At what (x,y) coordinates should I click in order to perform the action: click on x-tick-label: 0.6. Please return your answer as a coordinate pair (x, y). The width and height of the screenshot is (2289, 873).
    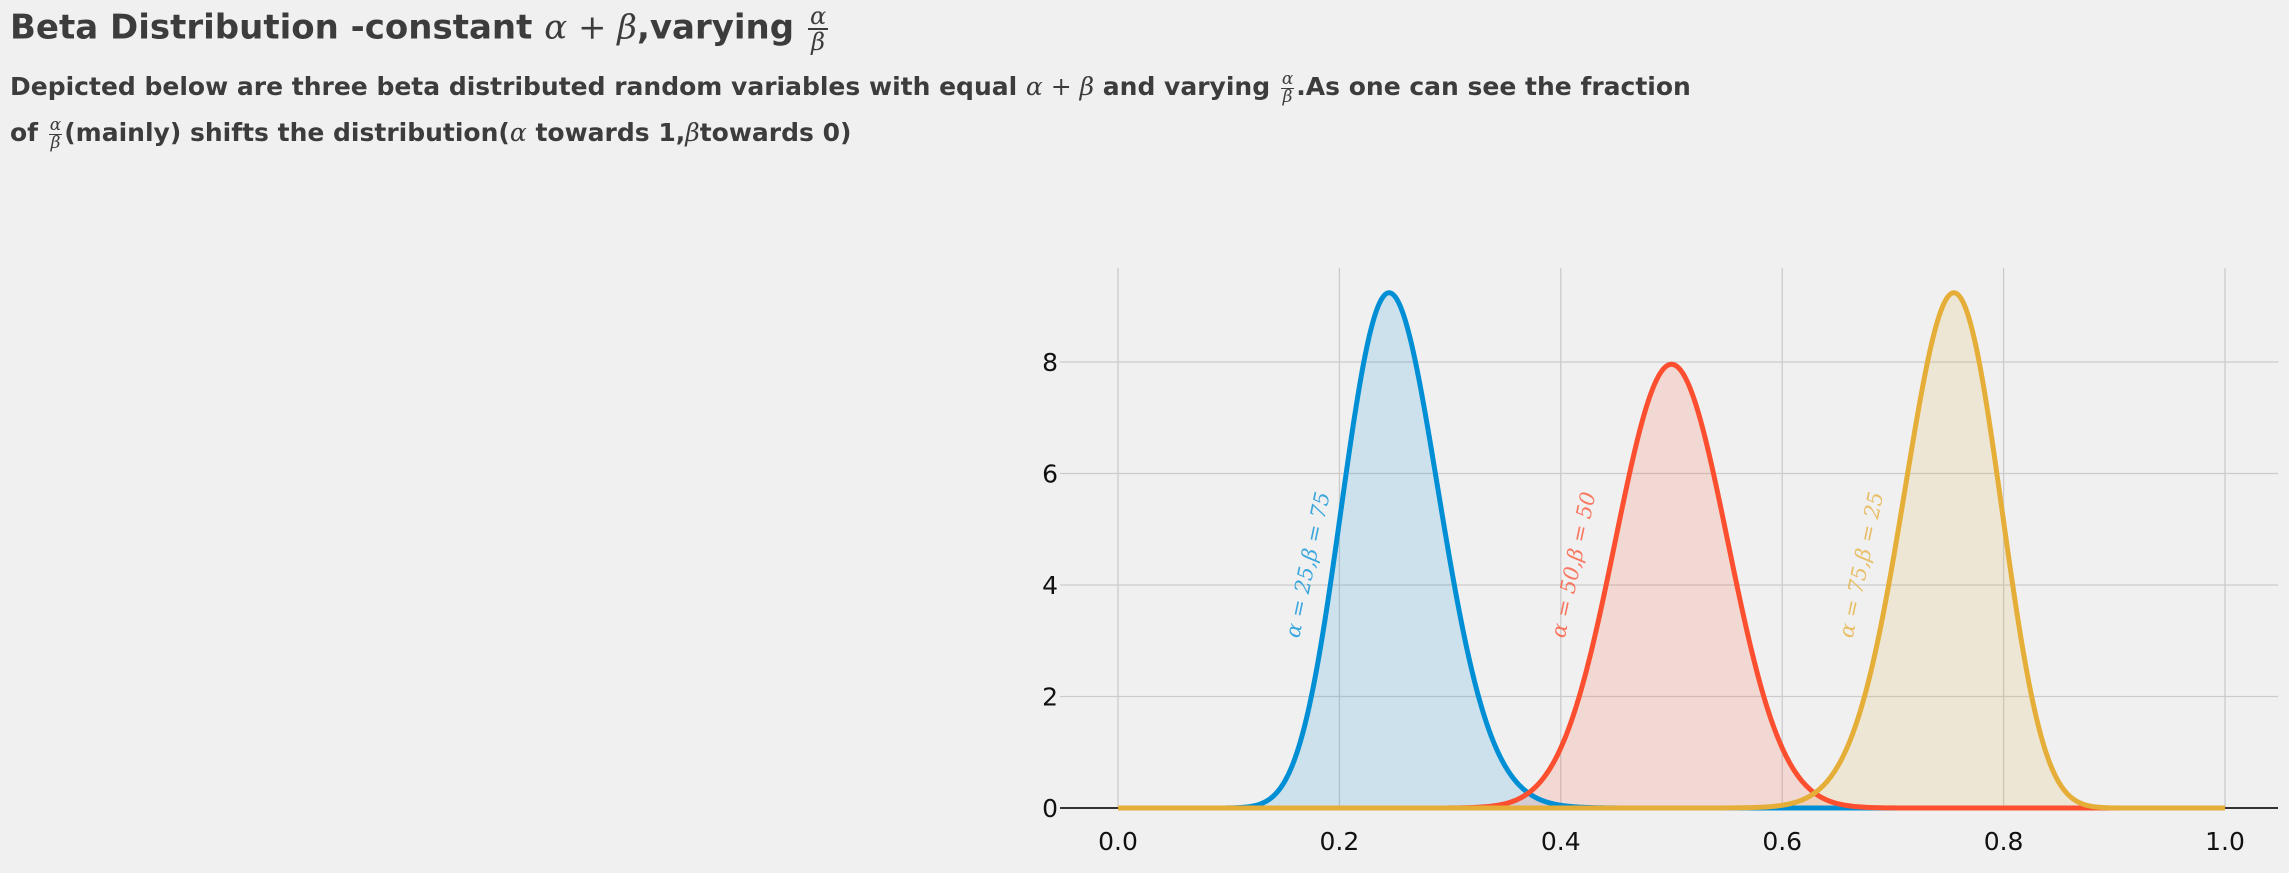
    Looking at the image, I should click on (1782, 841).